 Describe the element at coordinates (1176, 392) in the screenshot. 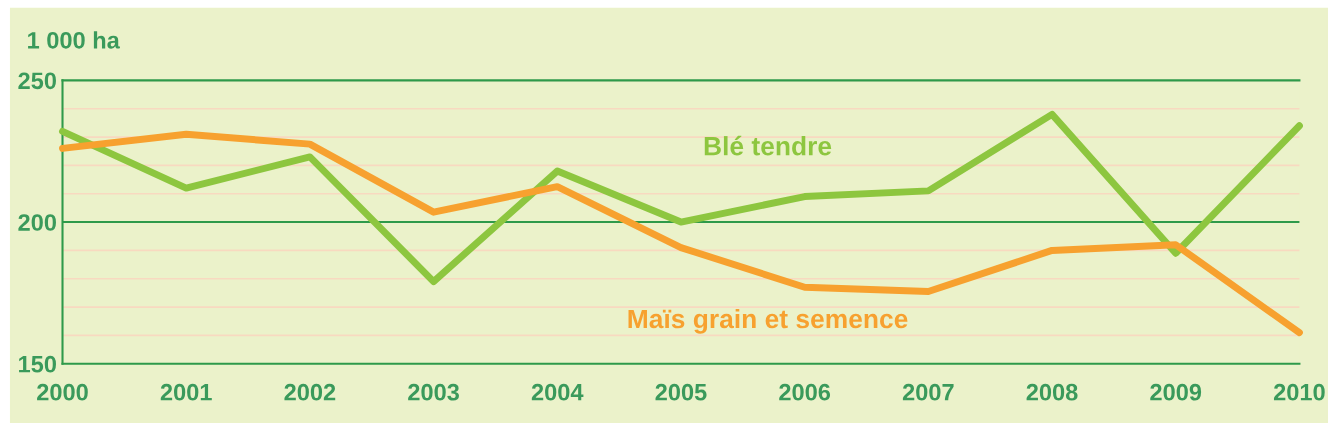

I see `x-tick-label: 2009` at that location.